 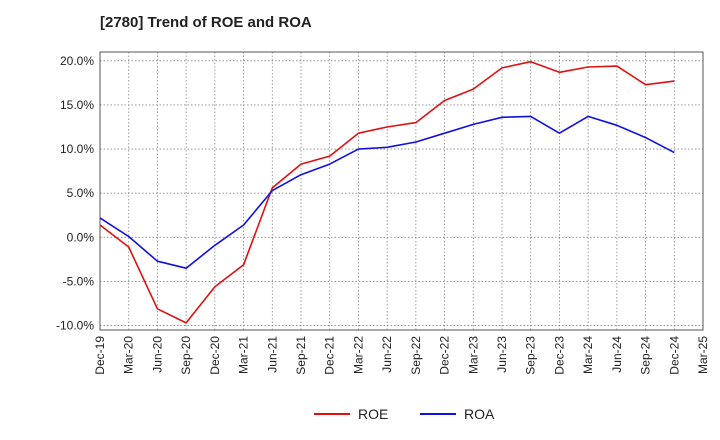 What do you see at coordinates (559, 355) in the screenshot?
I see `x-tick-label: Dec-23` at bounding box center [559, 355].